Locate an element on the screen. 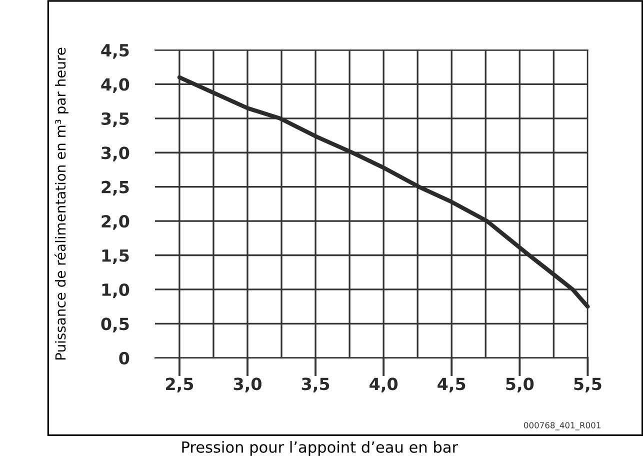 Image resolution: width=643 pixels, height=463 pixels. y-tick-label: 1,5 is located at coordinates (115, 256).